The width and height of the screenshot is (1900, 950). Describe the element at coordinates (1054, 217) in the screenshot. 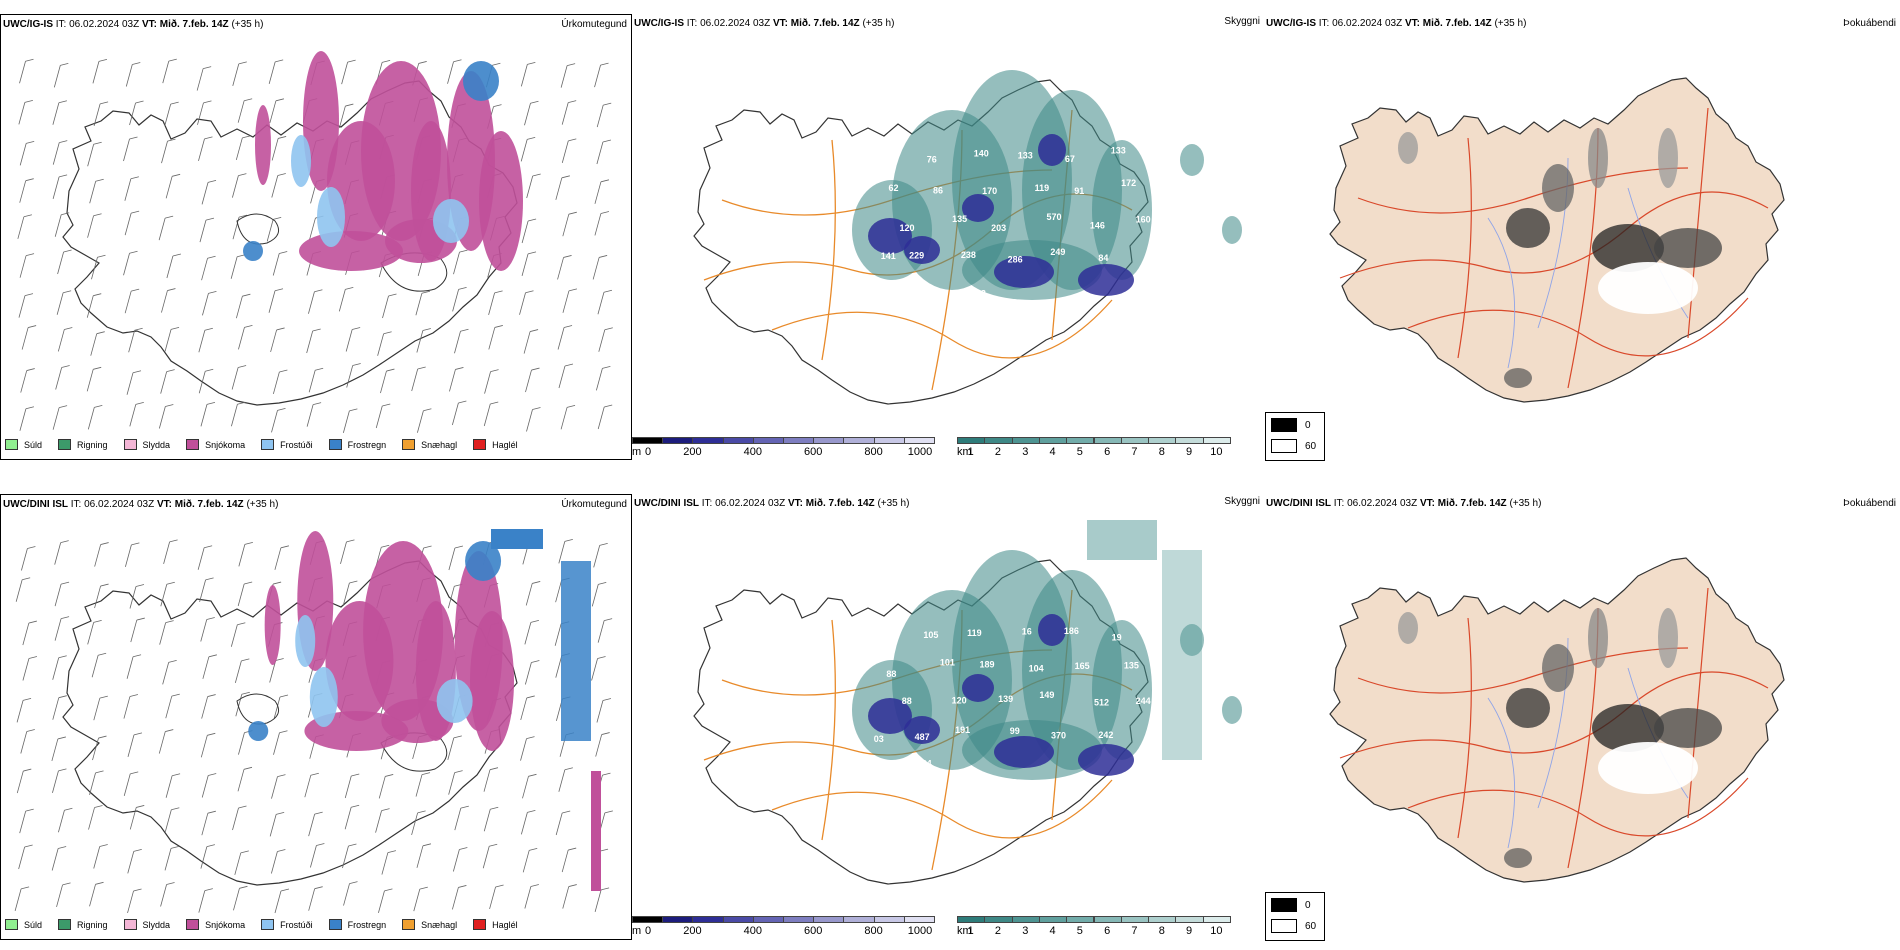

I see `visibility-value-label: 570` at that location.